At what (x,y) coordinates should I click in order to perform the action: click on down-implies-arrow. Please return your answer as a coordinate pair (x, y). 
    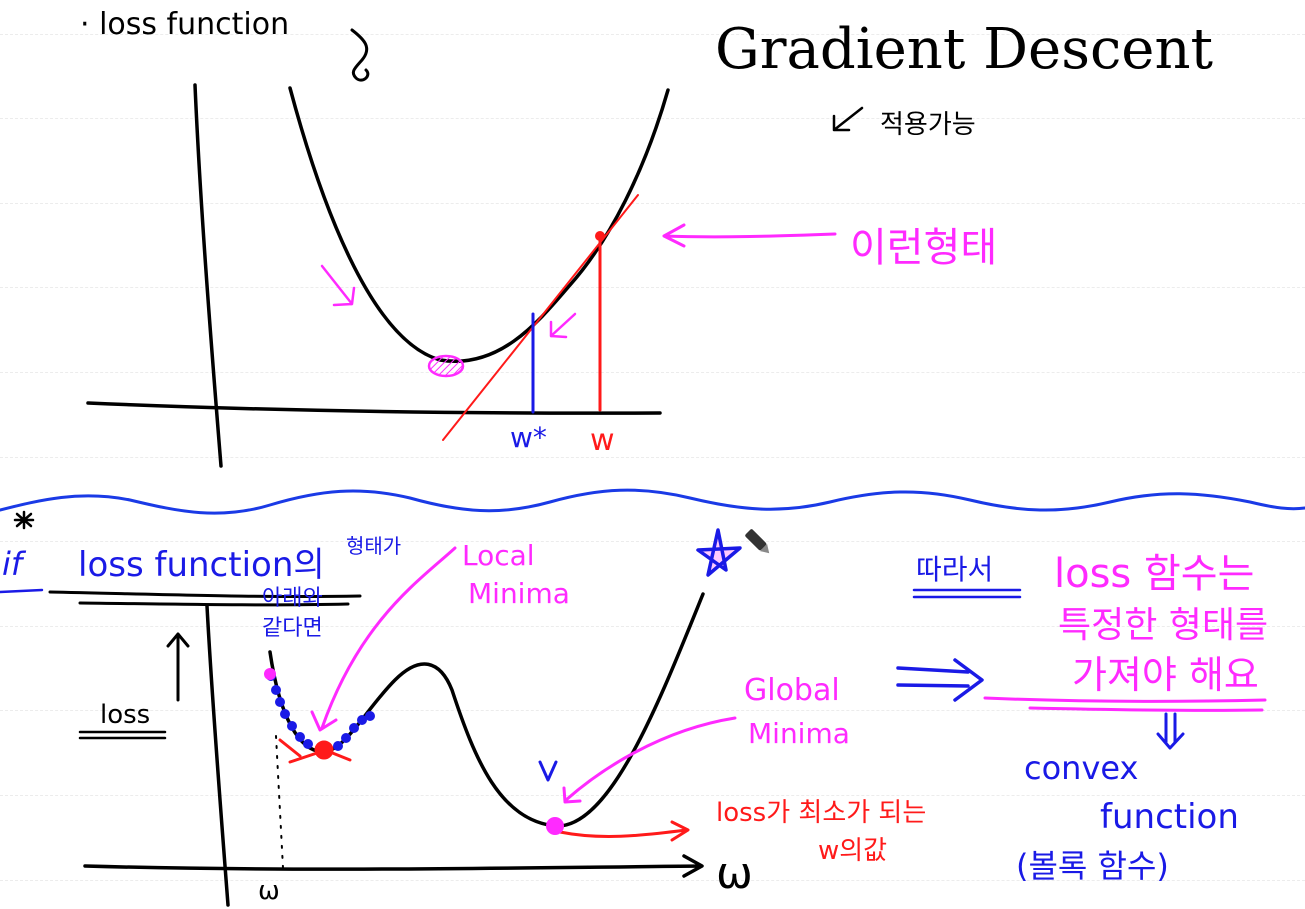
    Looking at the image, I should click on (1170, 731).